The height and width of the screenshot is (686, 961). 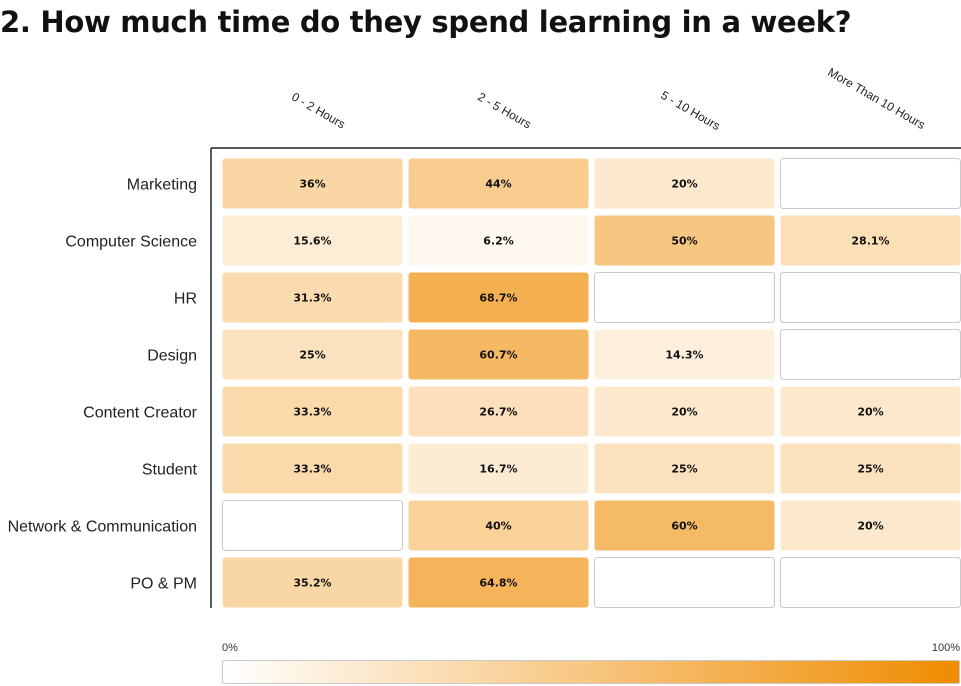 I want to click on cell-value-label: 26.7%, so click(x=498, y=412).